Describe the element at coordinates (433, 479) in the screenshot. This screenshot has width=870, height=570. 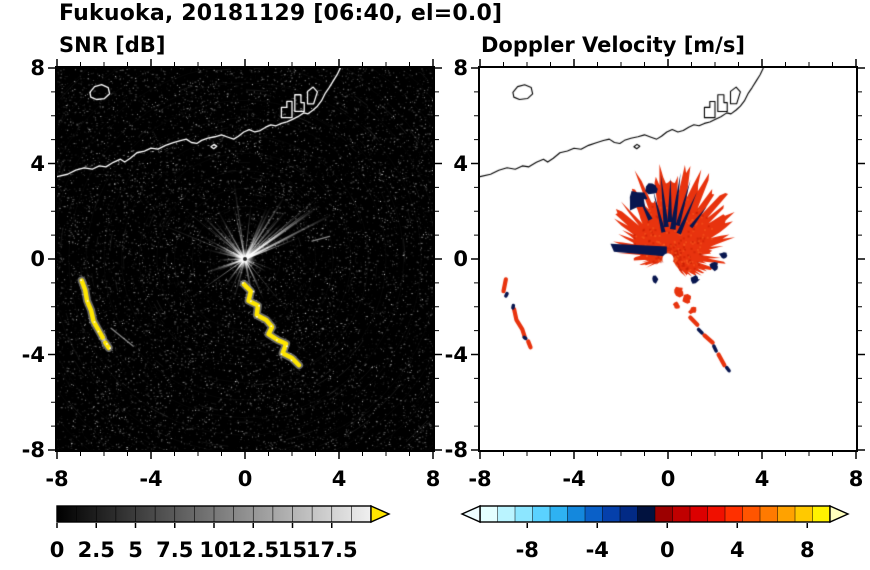
I see `snr-x-tick-label: 8` at that location.